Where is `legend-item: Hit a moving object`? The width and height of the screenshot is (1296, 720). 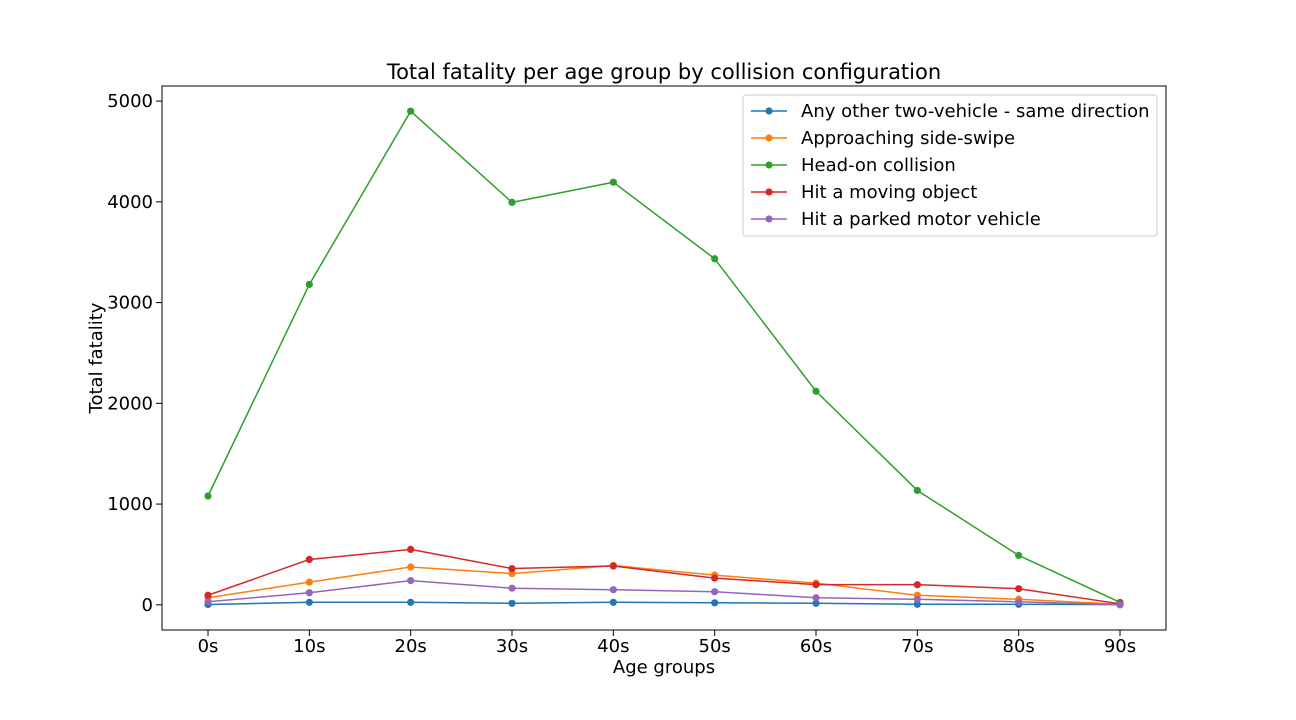 legend-item: Hit a moving object is located at coordinates (864, 192).